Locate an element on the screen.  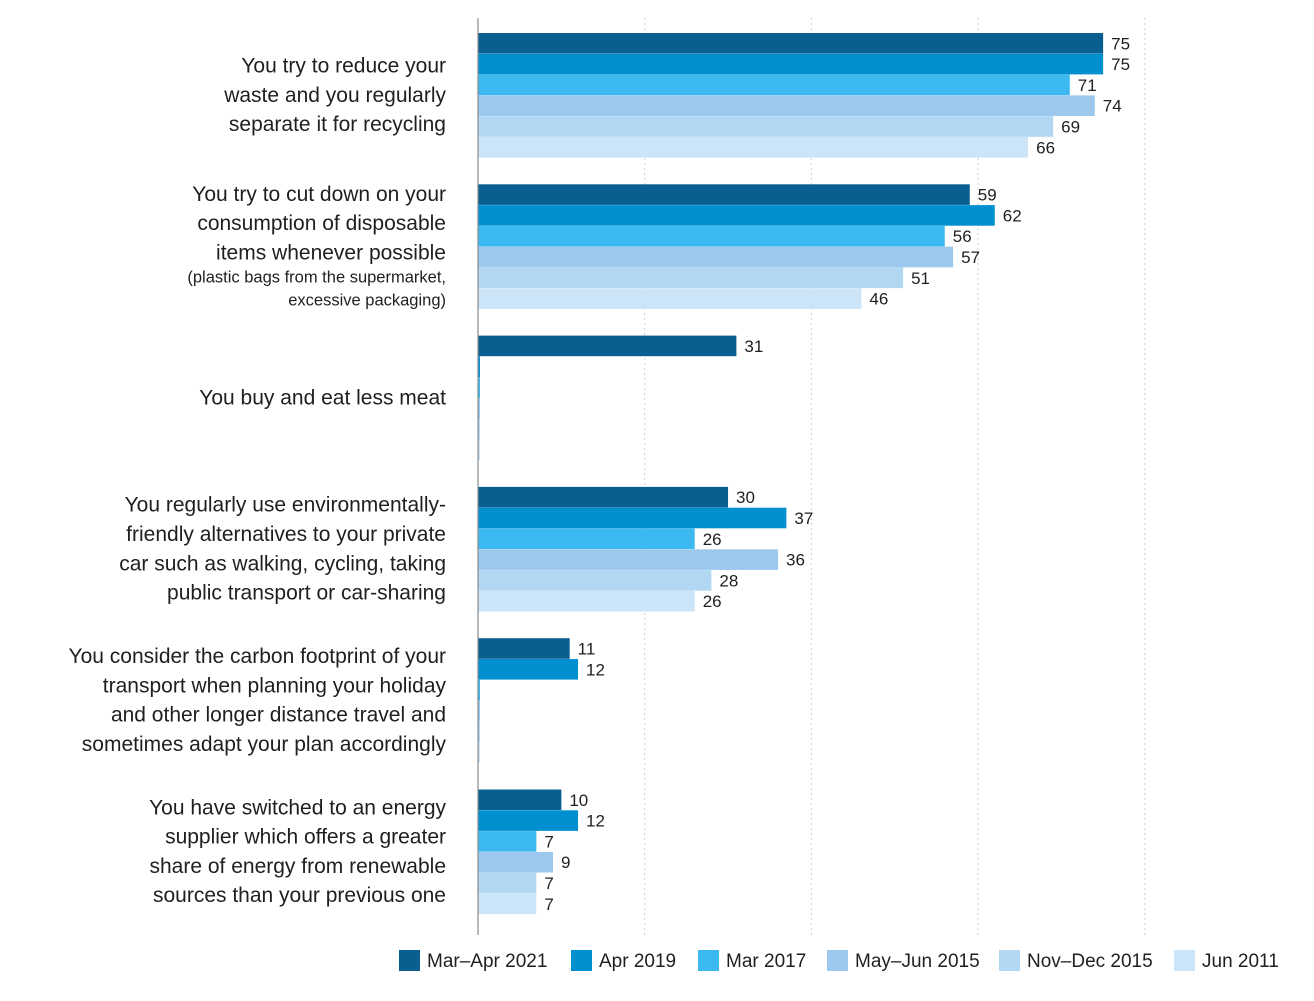
value-label: 66 is located at coordinates (1045, 147).